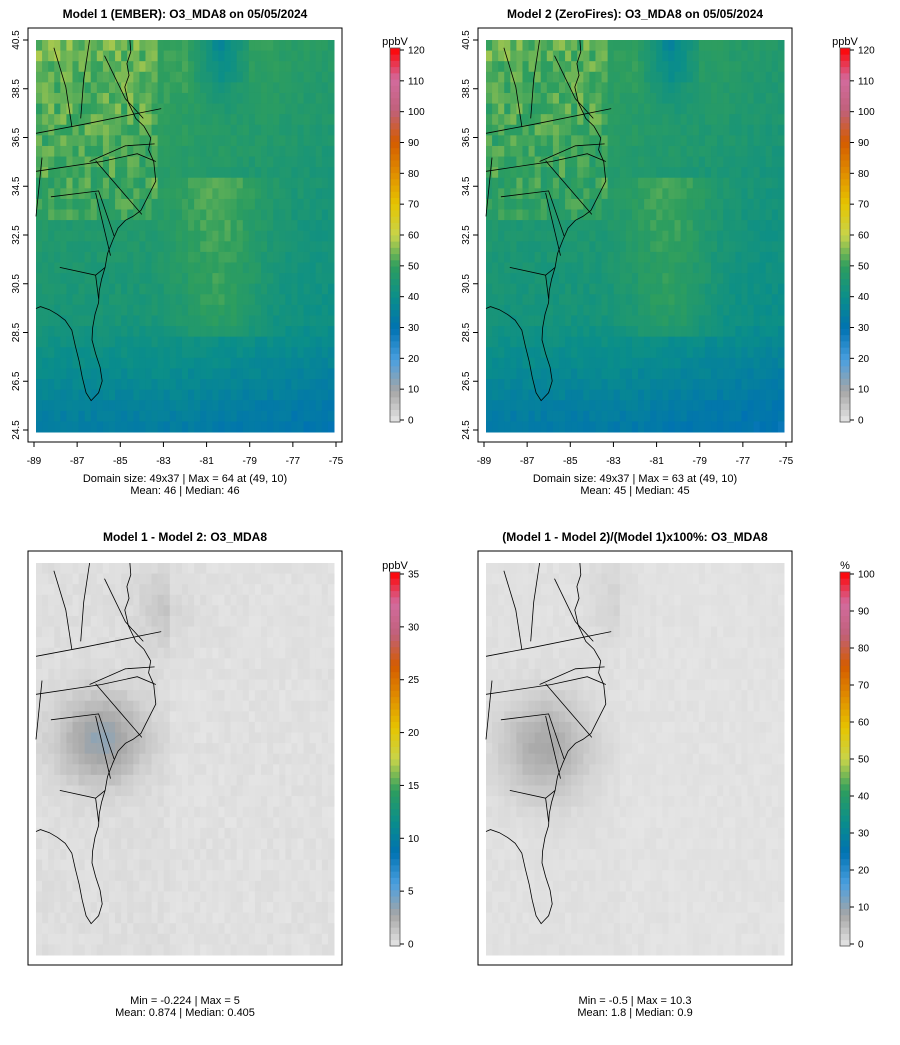 This screenshot has width=900, height=1045. Describe the element at coordinates (414, 359) in the screenshot. I see `colorbar-tick-label: 20` at that location.